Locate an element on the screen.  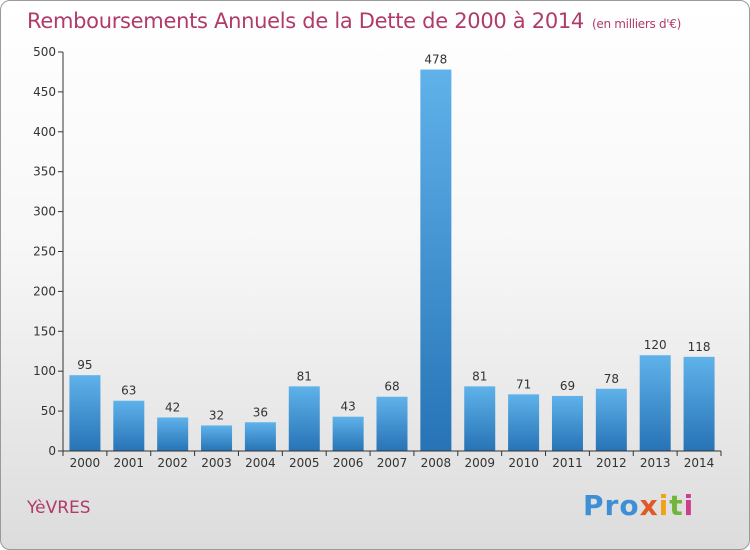
bar-value-label: 478 is located at coordinates (435, 60).